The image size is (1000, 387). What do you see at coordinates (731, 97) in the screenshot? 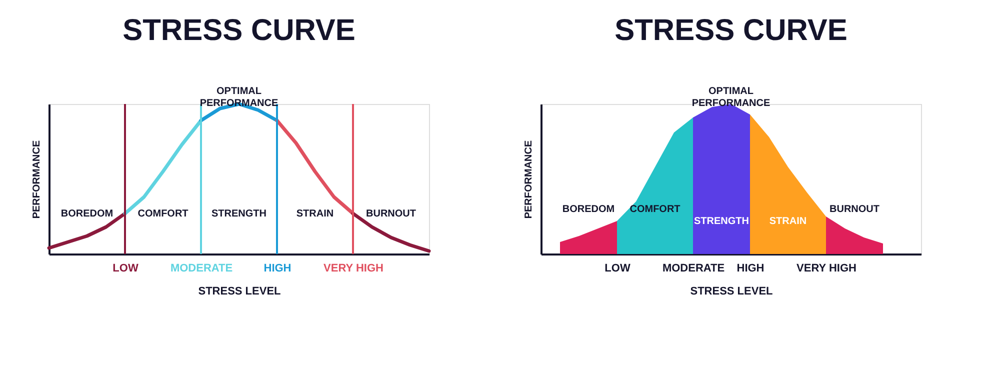
I see `annotation: OPTIMAL PERFORMANCE` at bounding box center [731, 97].